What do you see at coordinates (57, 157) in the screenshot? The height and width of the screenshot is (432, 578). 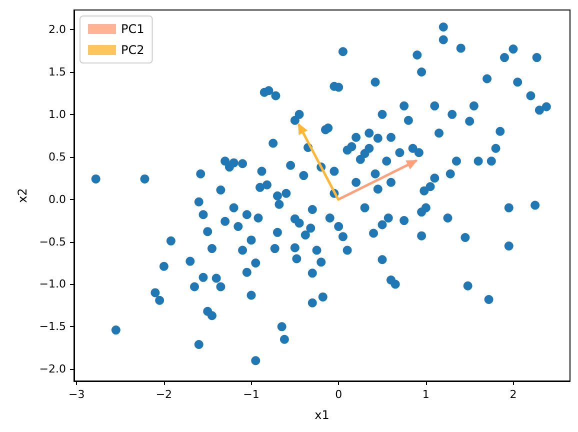 I see `y-tick-label: 0.5` at bounding box center [57, 157].